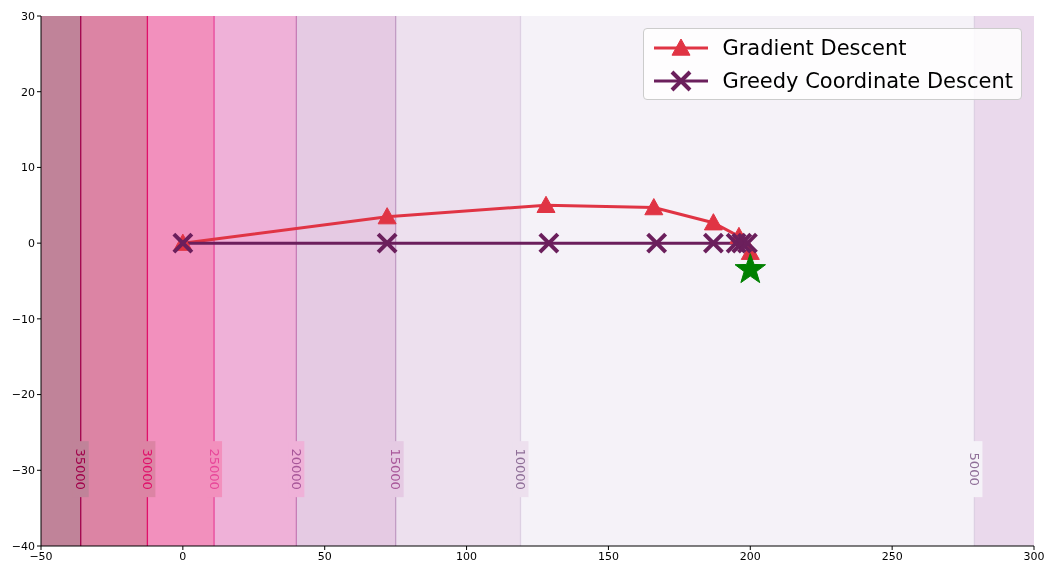 The height and width of the screenshot is (578, 1056). I want to click on annotation: 30000, so click(147, 469).